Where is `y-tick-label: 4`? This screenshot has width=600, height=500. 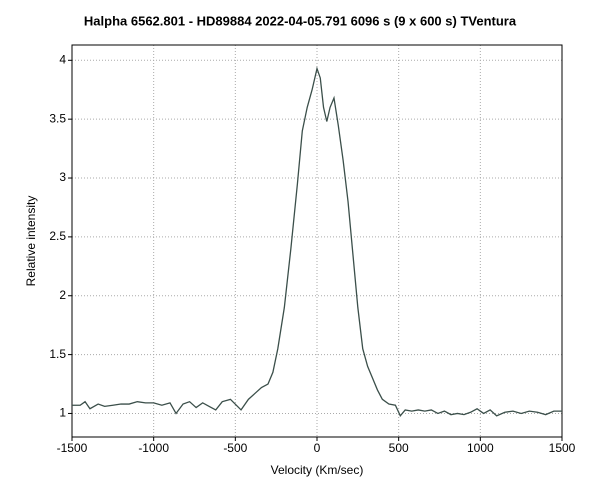
y-tick-label: 4 is located at coordinates (62, 59).